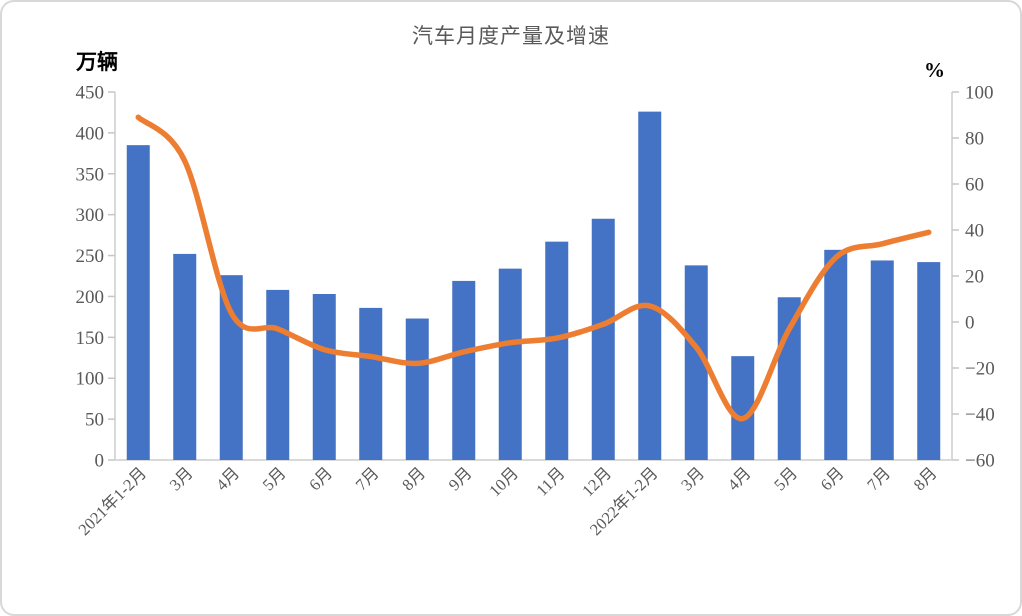 The height and width of the screenshot is (616, 1022). I want to click on right-axis-tick-label: 0, so click(970, 323).